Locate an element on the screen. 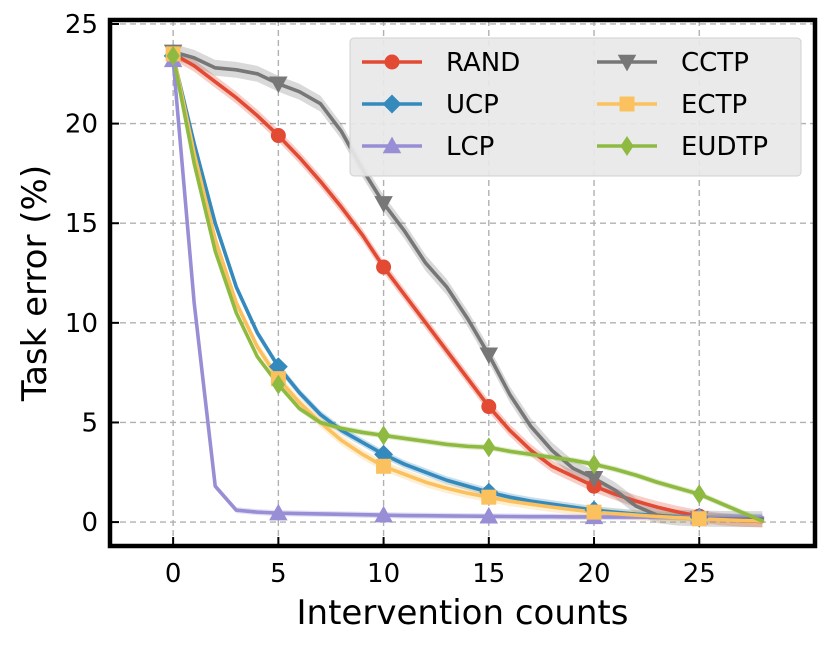 This screenshot has height=648, width=830. legend-marker-rand is located at coordinates (392, 62).